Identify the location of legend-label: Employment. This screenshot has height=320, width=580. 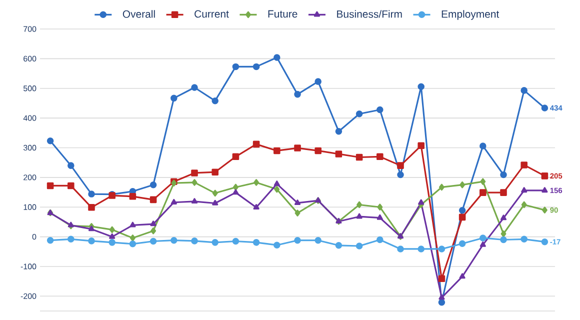
(471, 15).